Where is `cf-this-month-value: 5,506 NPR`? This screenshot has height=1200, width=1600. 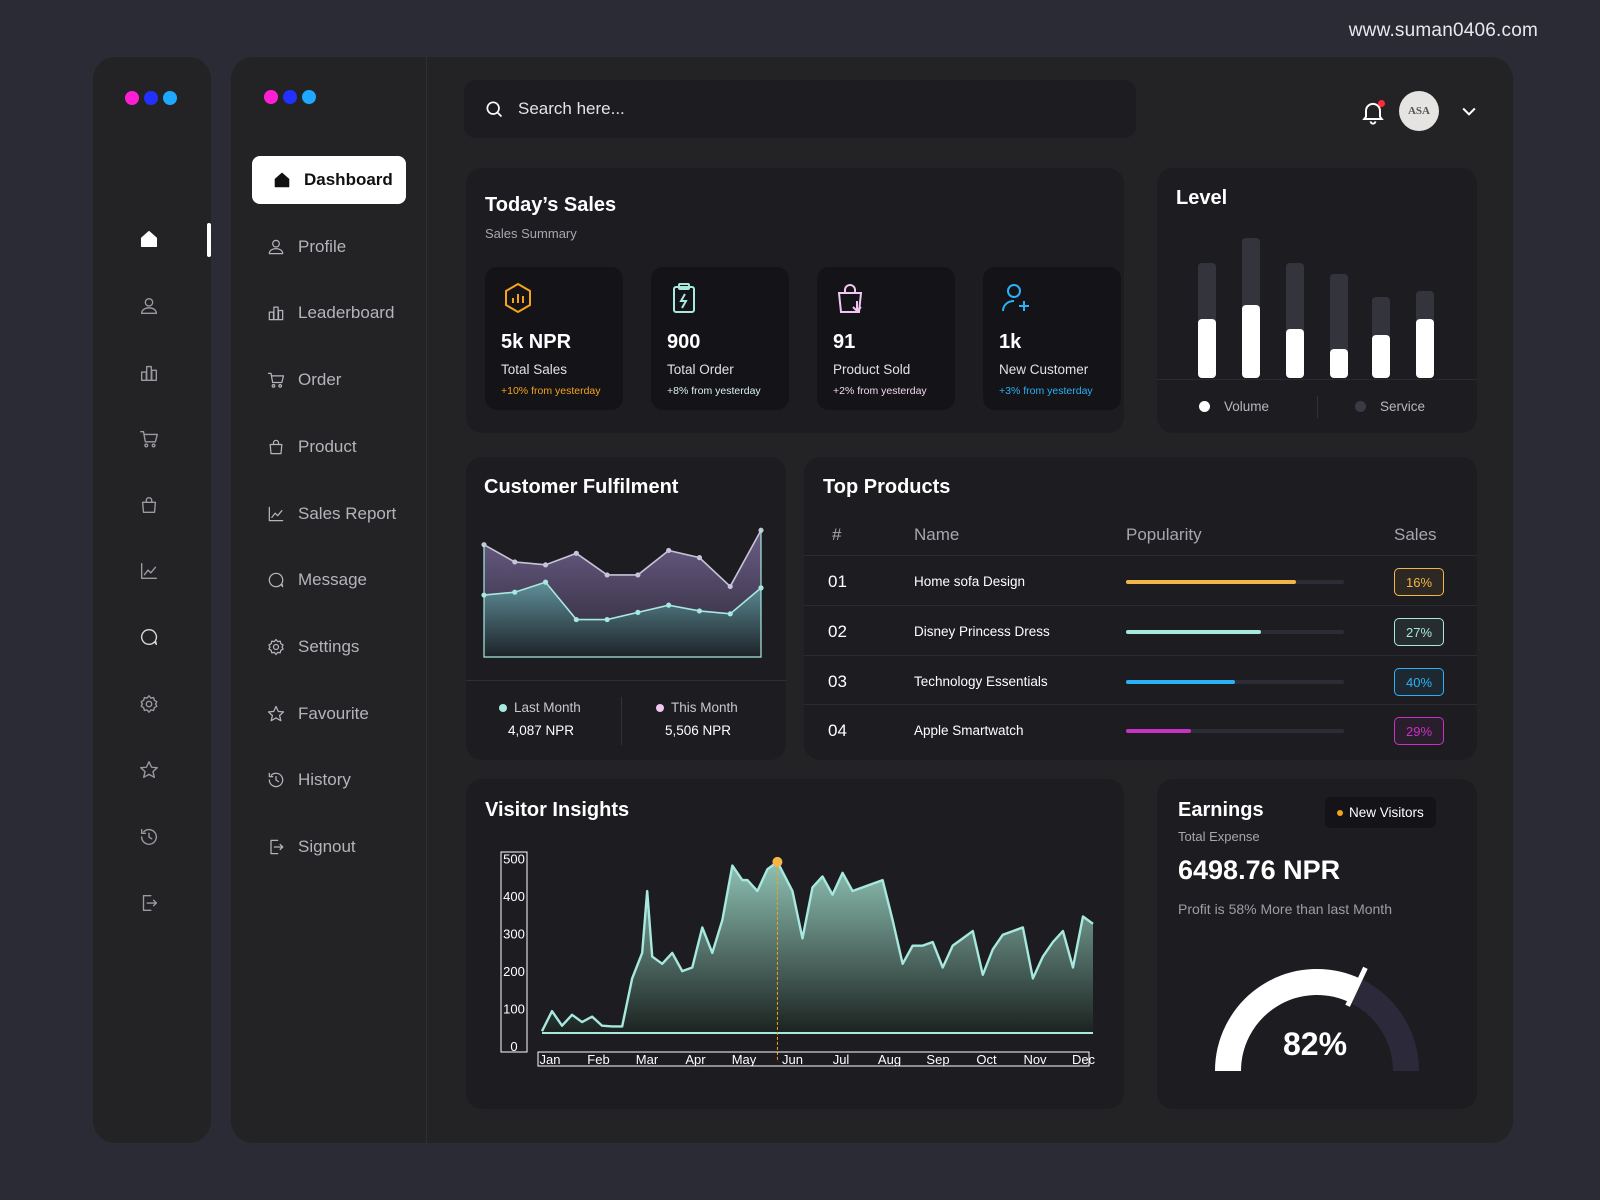 cf-this-month-value: 5,506 NPR is located at coordinates (698, 730).